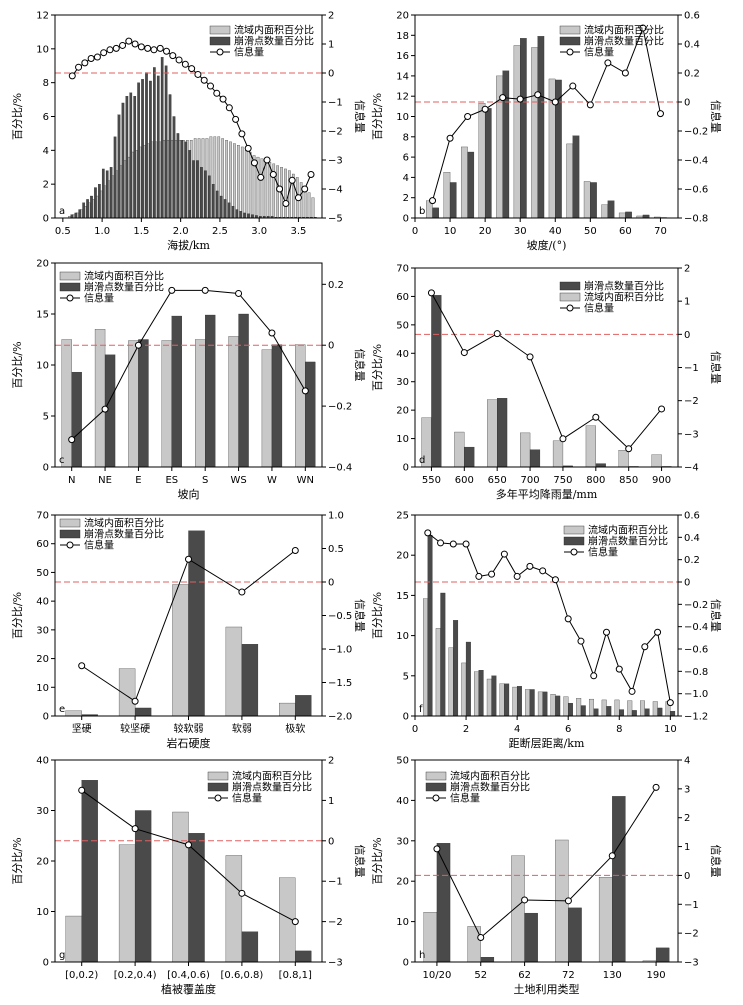  I want to click on y-axis-title-h: 百分比/%, so click(377, 860).